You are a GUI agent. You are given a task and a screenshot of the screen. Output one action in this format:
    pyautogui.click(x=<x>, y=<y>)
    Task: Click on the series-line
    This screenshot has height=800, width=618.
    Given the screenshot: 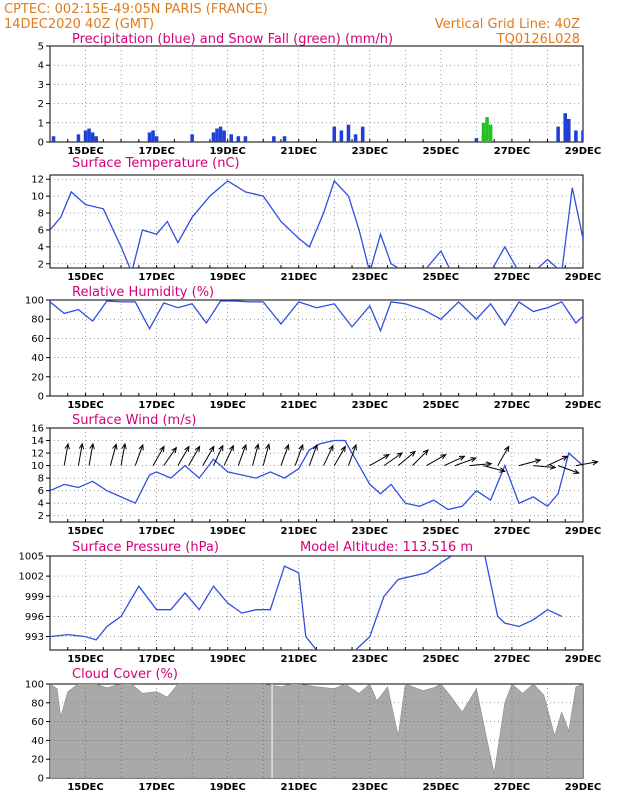 What is the action you would take?
    pyautogui.click(x=316, y=316)
    